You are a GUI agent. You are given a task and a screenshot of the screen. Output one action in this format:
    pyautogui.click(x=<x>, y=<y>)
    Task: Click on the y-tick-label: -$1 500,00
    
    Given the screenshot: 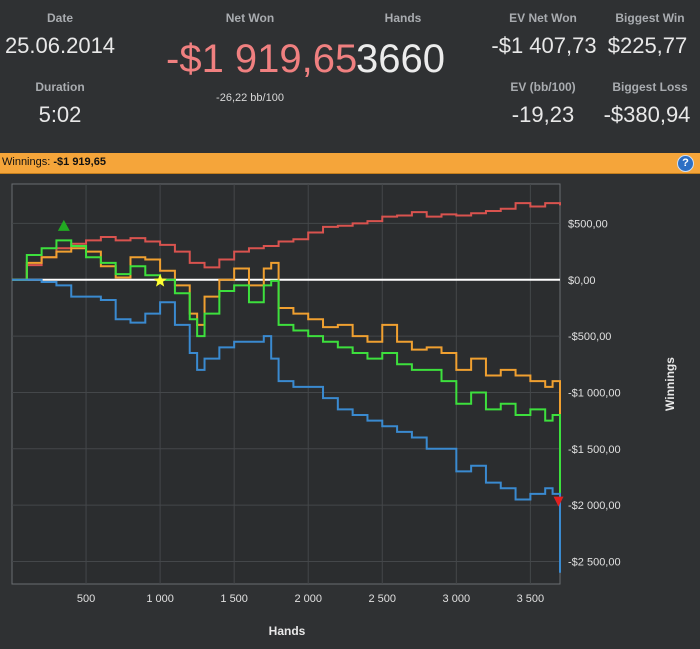 What is the action you would take?
    pyautogui.click(x=594, y=450)
    